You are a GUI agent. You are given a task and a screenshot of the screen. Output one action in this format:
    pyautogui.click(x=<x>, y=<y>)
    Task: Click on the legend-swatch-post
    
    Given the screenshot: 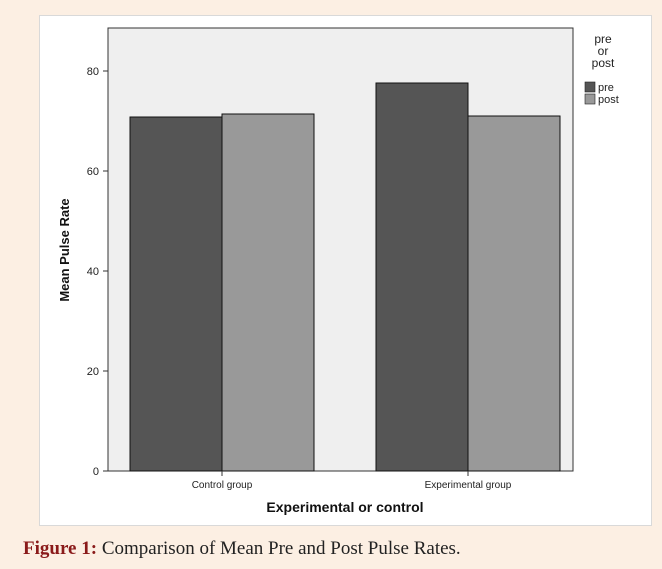 What is the action you would take?
    pyautogui.click(x=590, y=99)
    